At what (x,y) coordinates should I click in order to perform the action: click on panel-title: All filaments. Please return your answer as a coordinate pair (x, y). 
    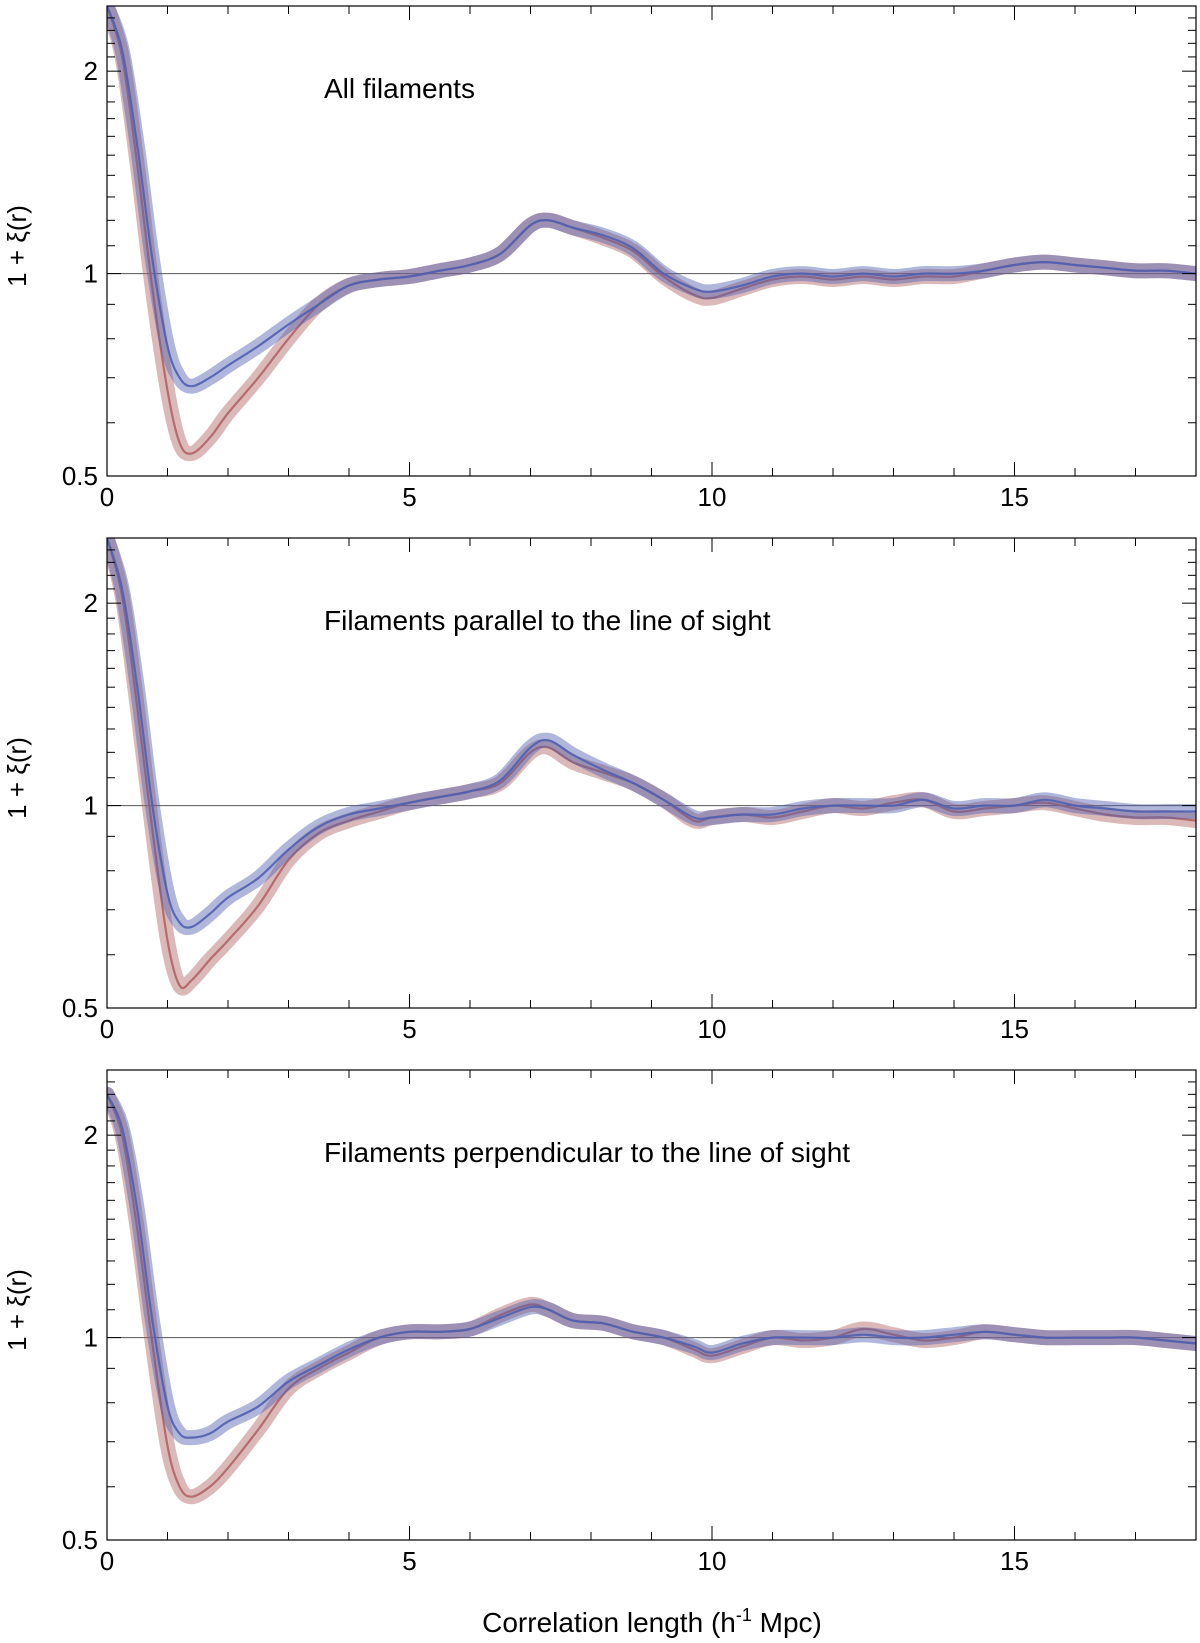
    Looking at the image, I should click on (399, 88).